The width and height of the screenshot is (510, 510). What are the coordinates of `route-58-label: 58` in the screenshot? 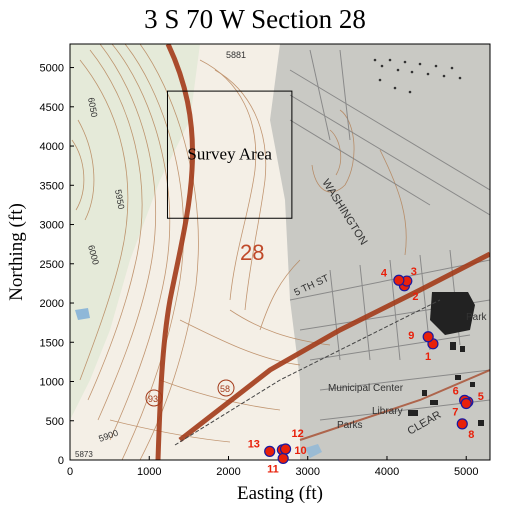 It's located at (225, 389).